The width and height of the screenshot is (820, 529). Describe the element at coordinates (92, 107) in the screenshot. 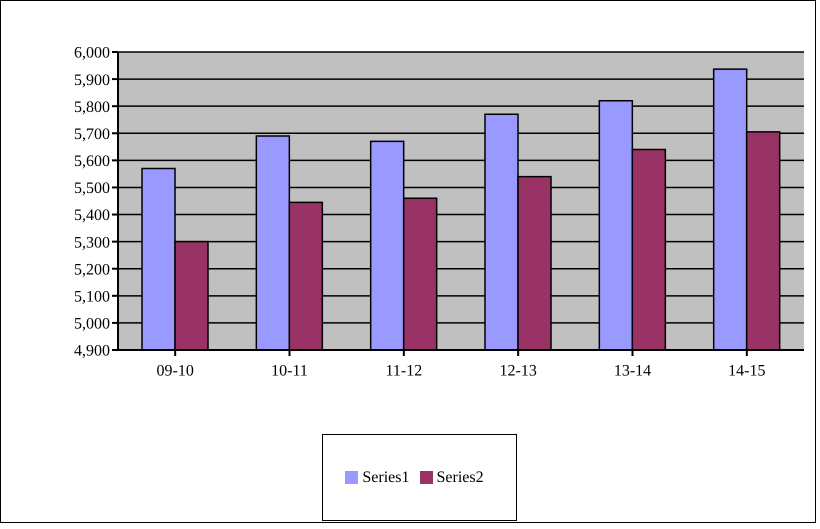

I see `y-tick-label: 5,800` at that location.